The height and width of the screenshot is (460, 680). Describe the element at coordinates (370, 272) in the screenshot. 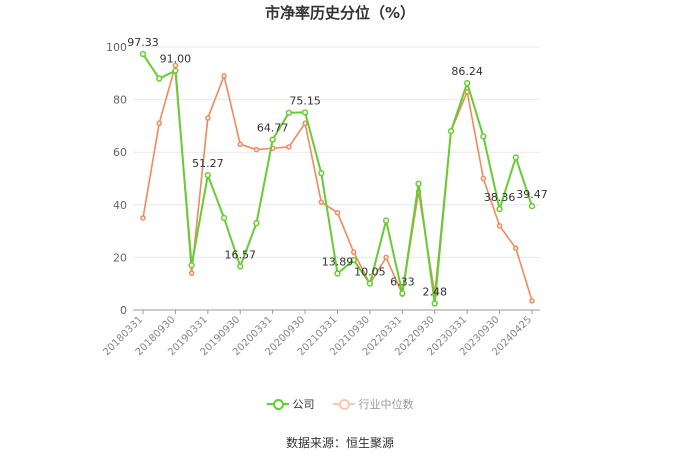

I see `data-label: 10.05` at that location.